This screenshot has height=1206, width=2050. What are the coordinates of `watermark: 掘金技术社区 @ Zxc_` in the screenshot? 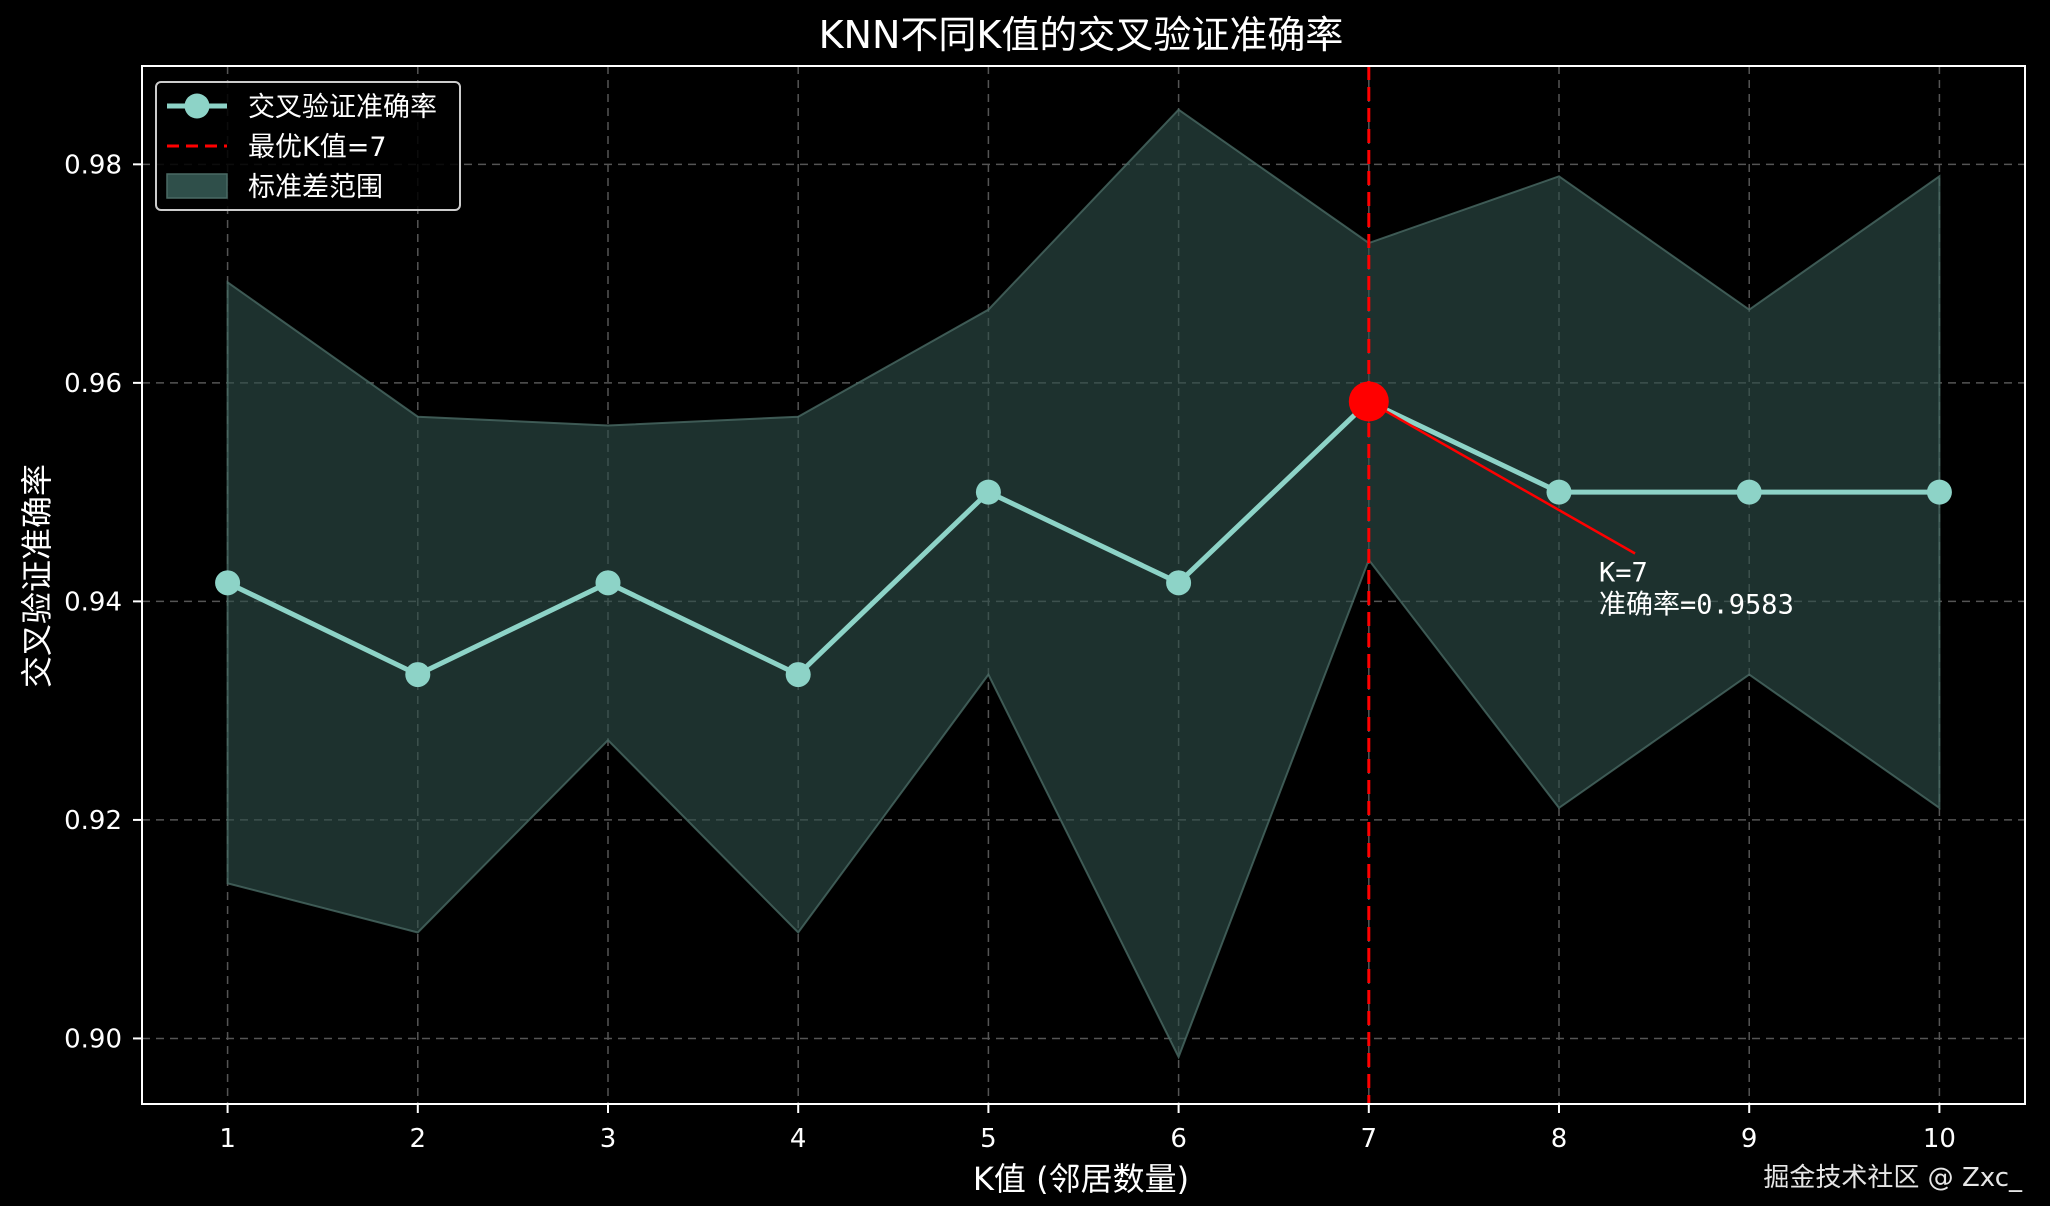 It's located at (1892, 1178).